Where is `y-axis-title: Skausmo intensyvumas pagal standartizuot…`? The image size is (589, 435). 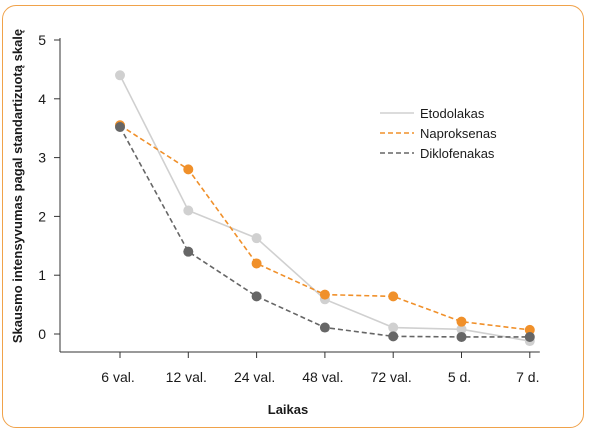 y-axis-title: Skausmo intensyvumas pagal standartizuot… is located at coordinates (17, 186).